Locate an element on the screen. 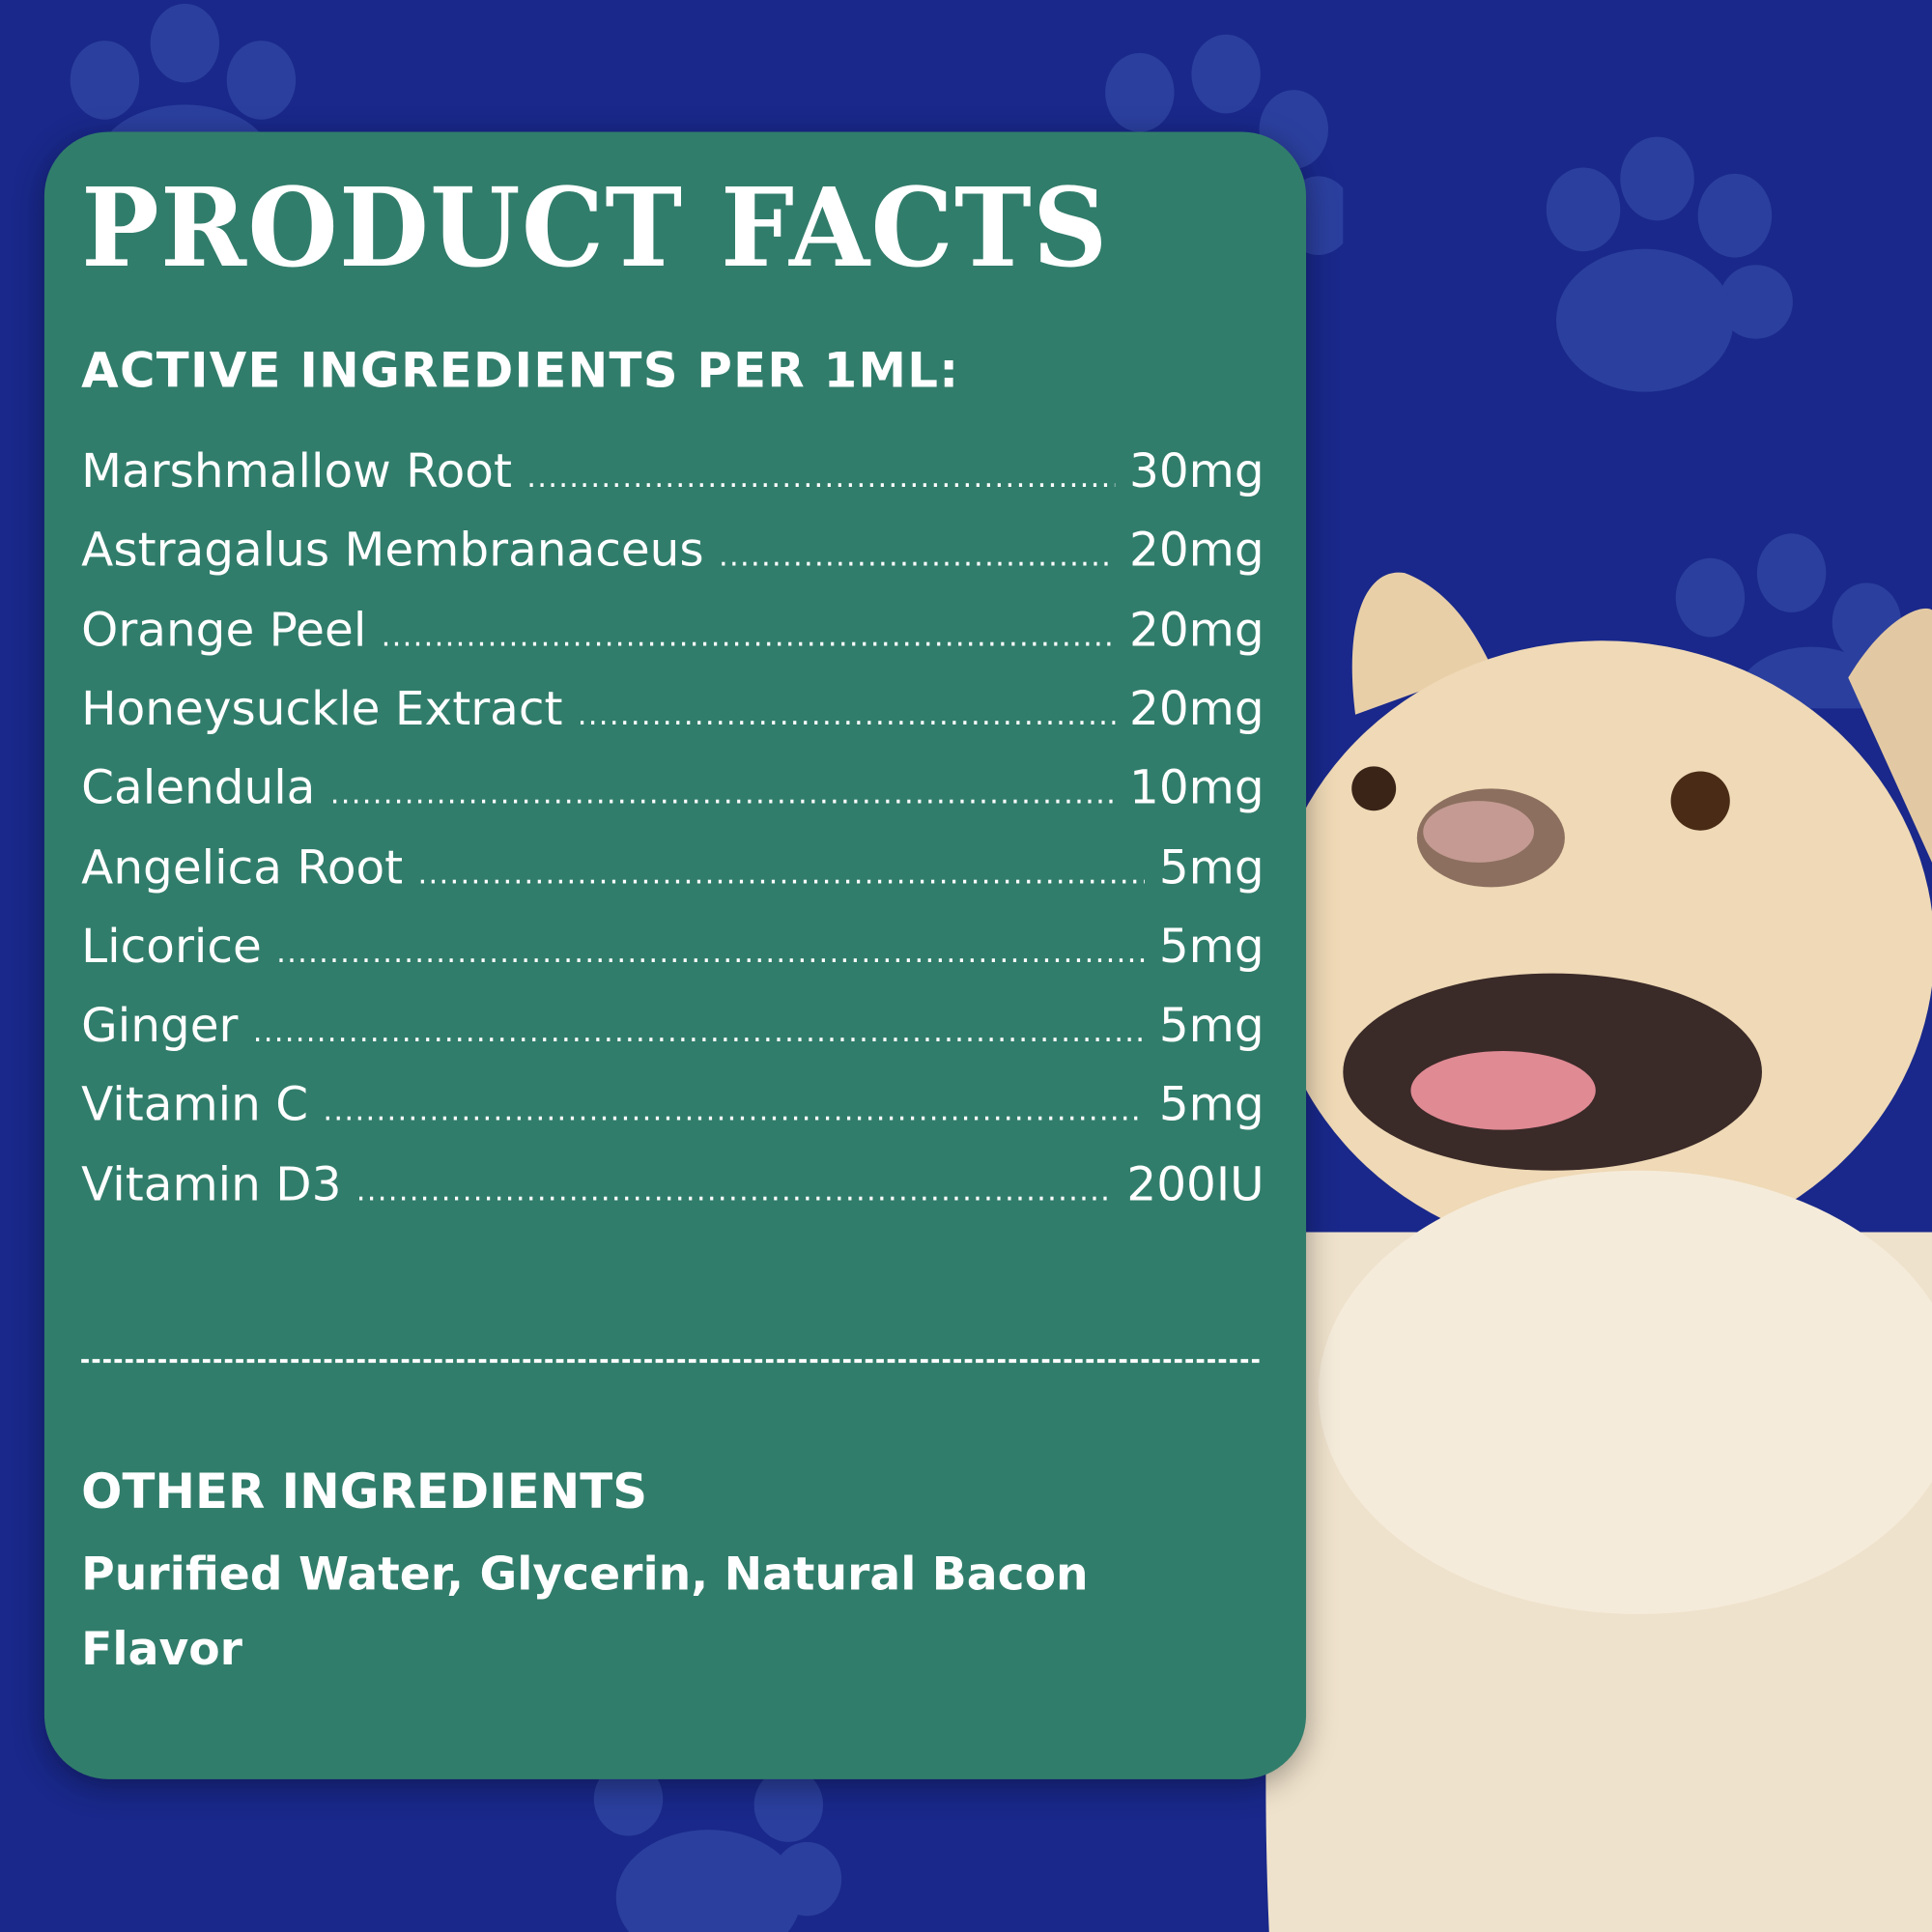  ingredient-row: Ginger 5mg is located at coordinates (672, 1029).